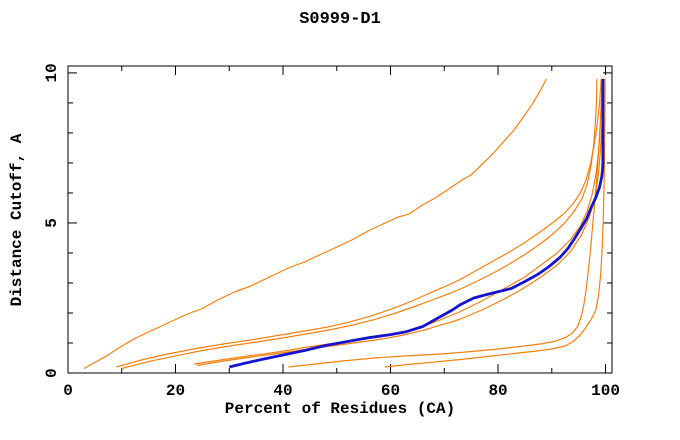 This screenshot has width=680, height=440. What do you see at coordinates (340, 409) in the screenshot?
I see `x-axis-label: Percent of Residues (CA)` at bounding box center [340, 409].